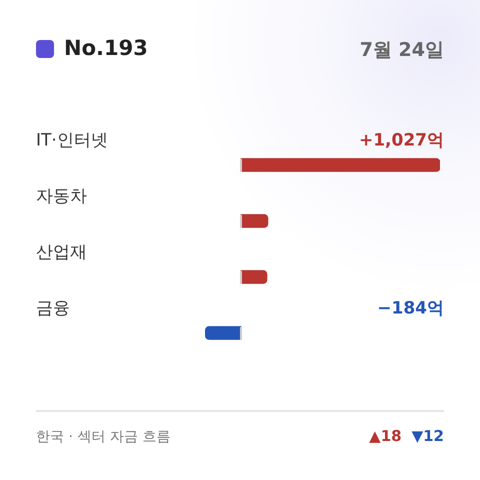  What do you see at coordinates (53, 308) in the screenshot?
I see `y-tick-label: 금융` at bounding box center [53, 308].